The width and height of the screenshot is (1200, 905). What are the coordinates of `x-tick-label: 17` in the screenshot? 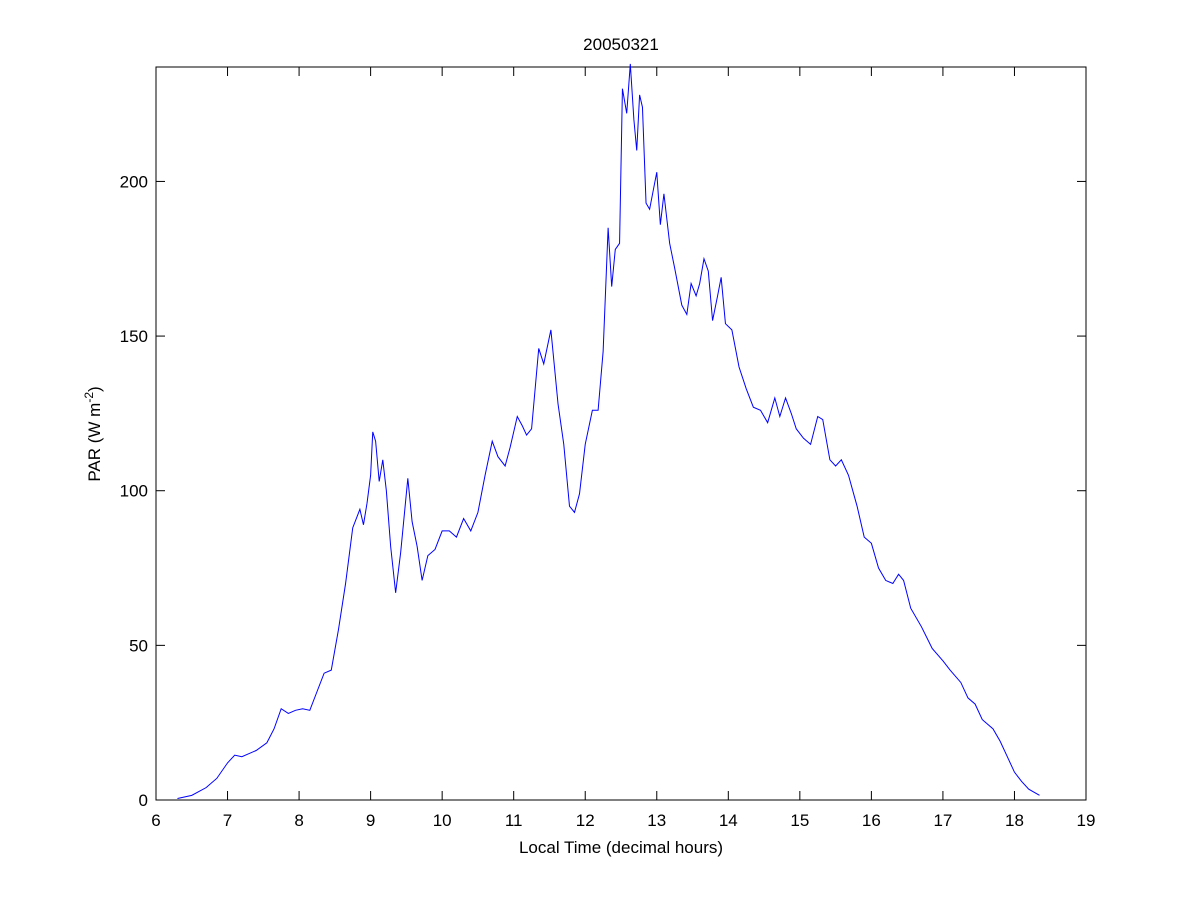 It's located at (942, 820).